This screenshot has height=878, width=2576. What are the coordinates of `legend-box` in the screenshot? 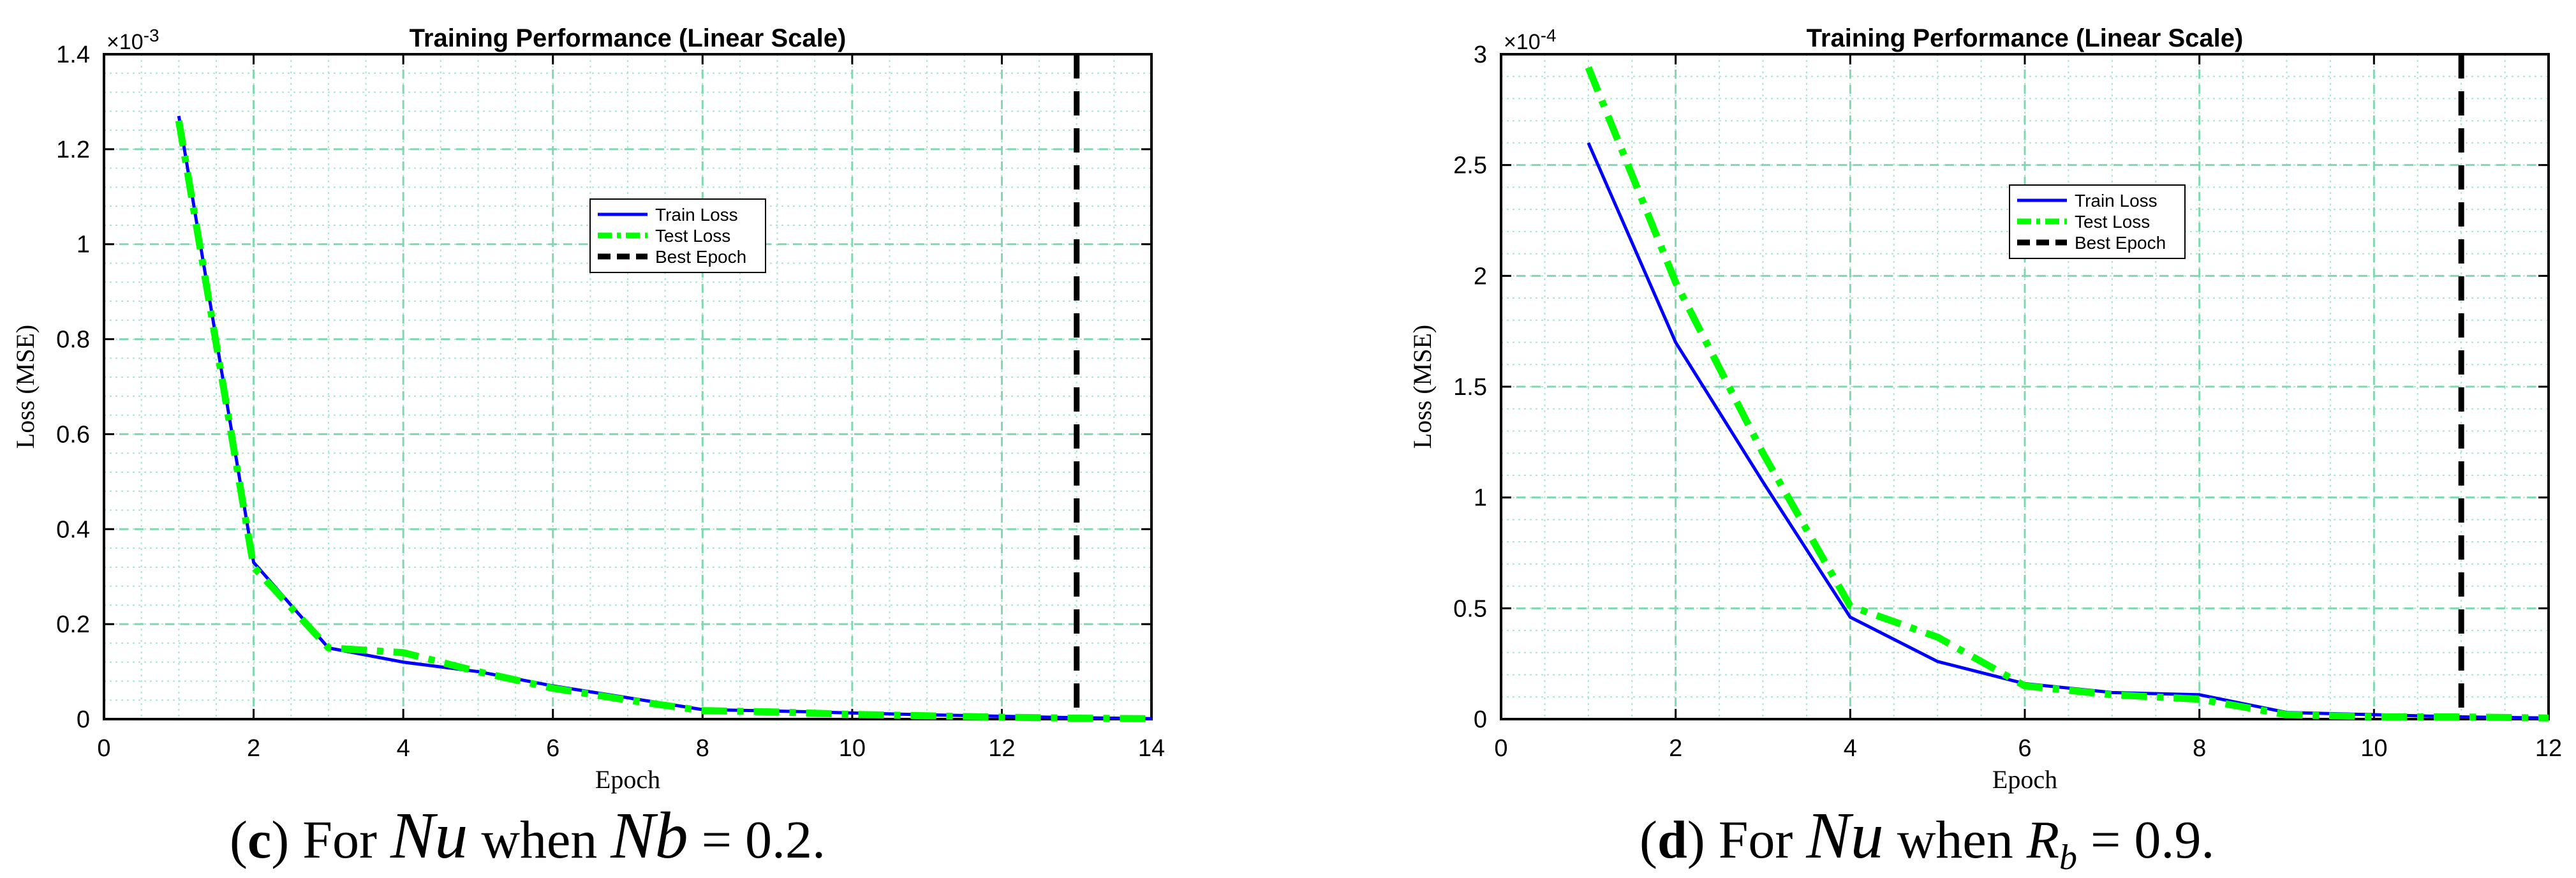 It's located at (2097, 222).